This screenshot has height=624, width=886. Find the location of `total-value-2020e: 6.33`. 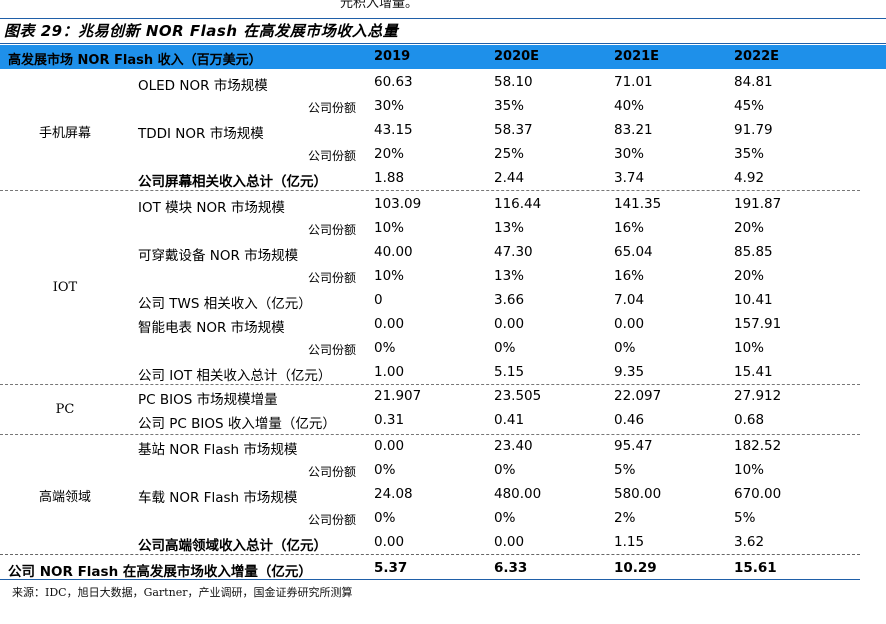

total-value-2020e: 6.33 is located at coordinates (511, 568).